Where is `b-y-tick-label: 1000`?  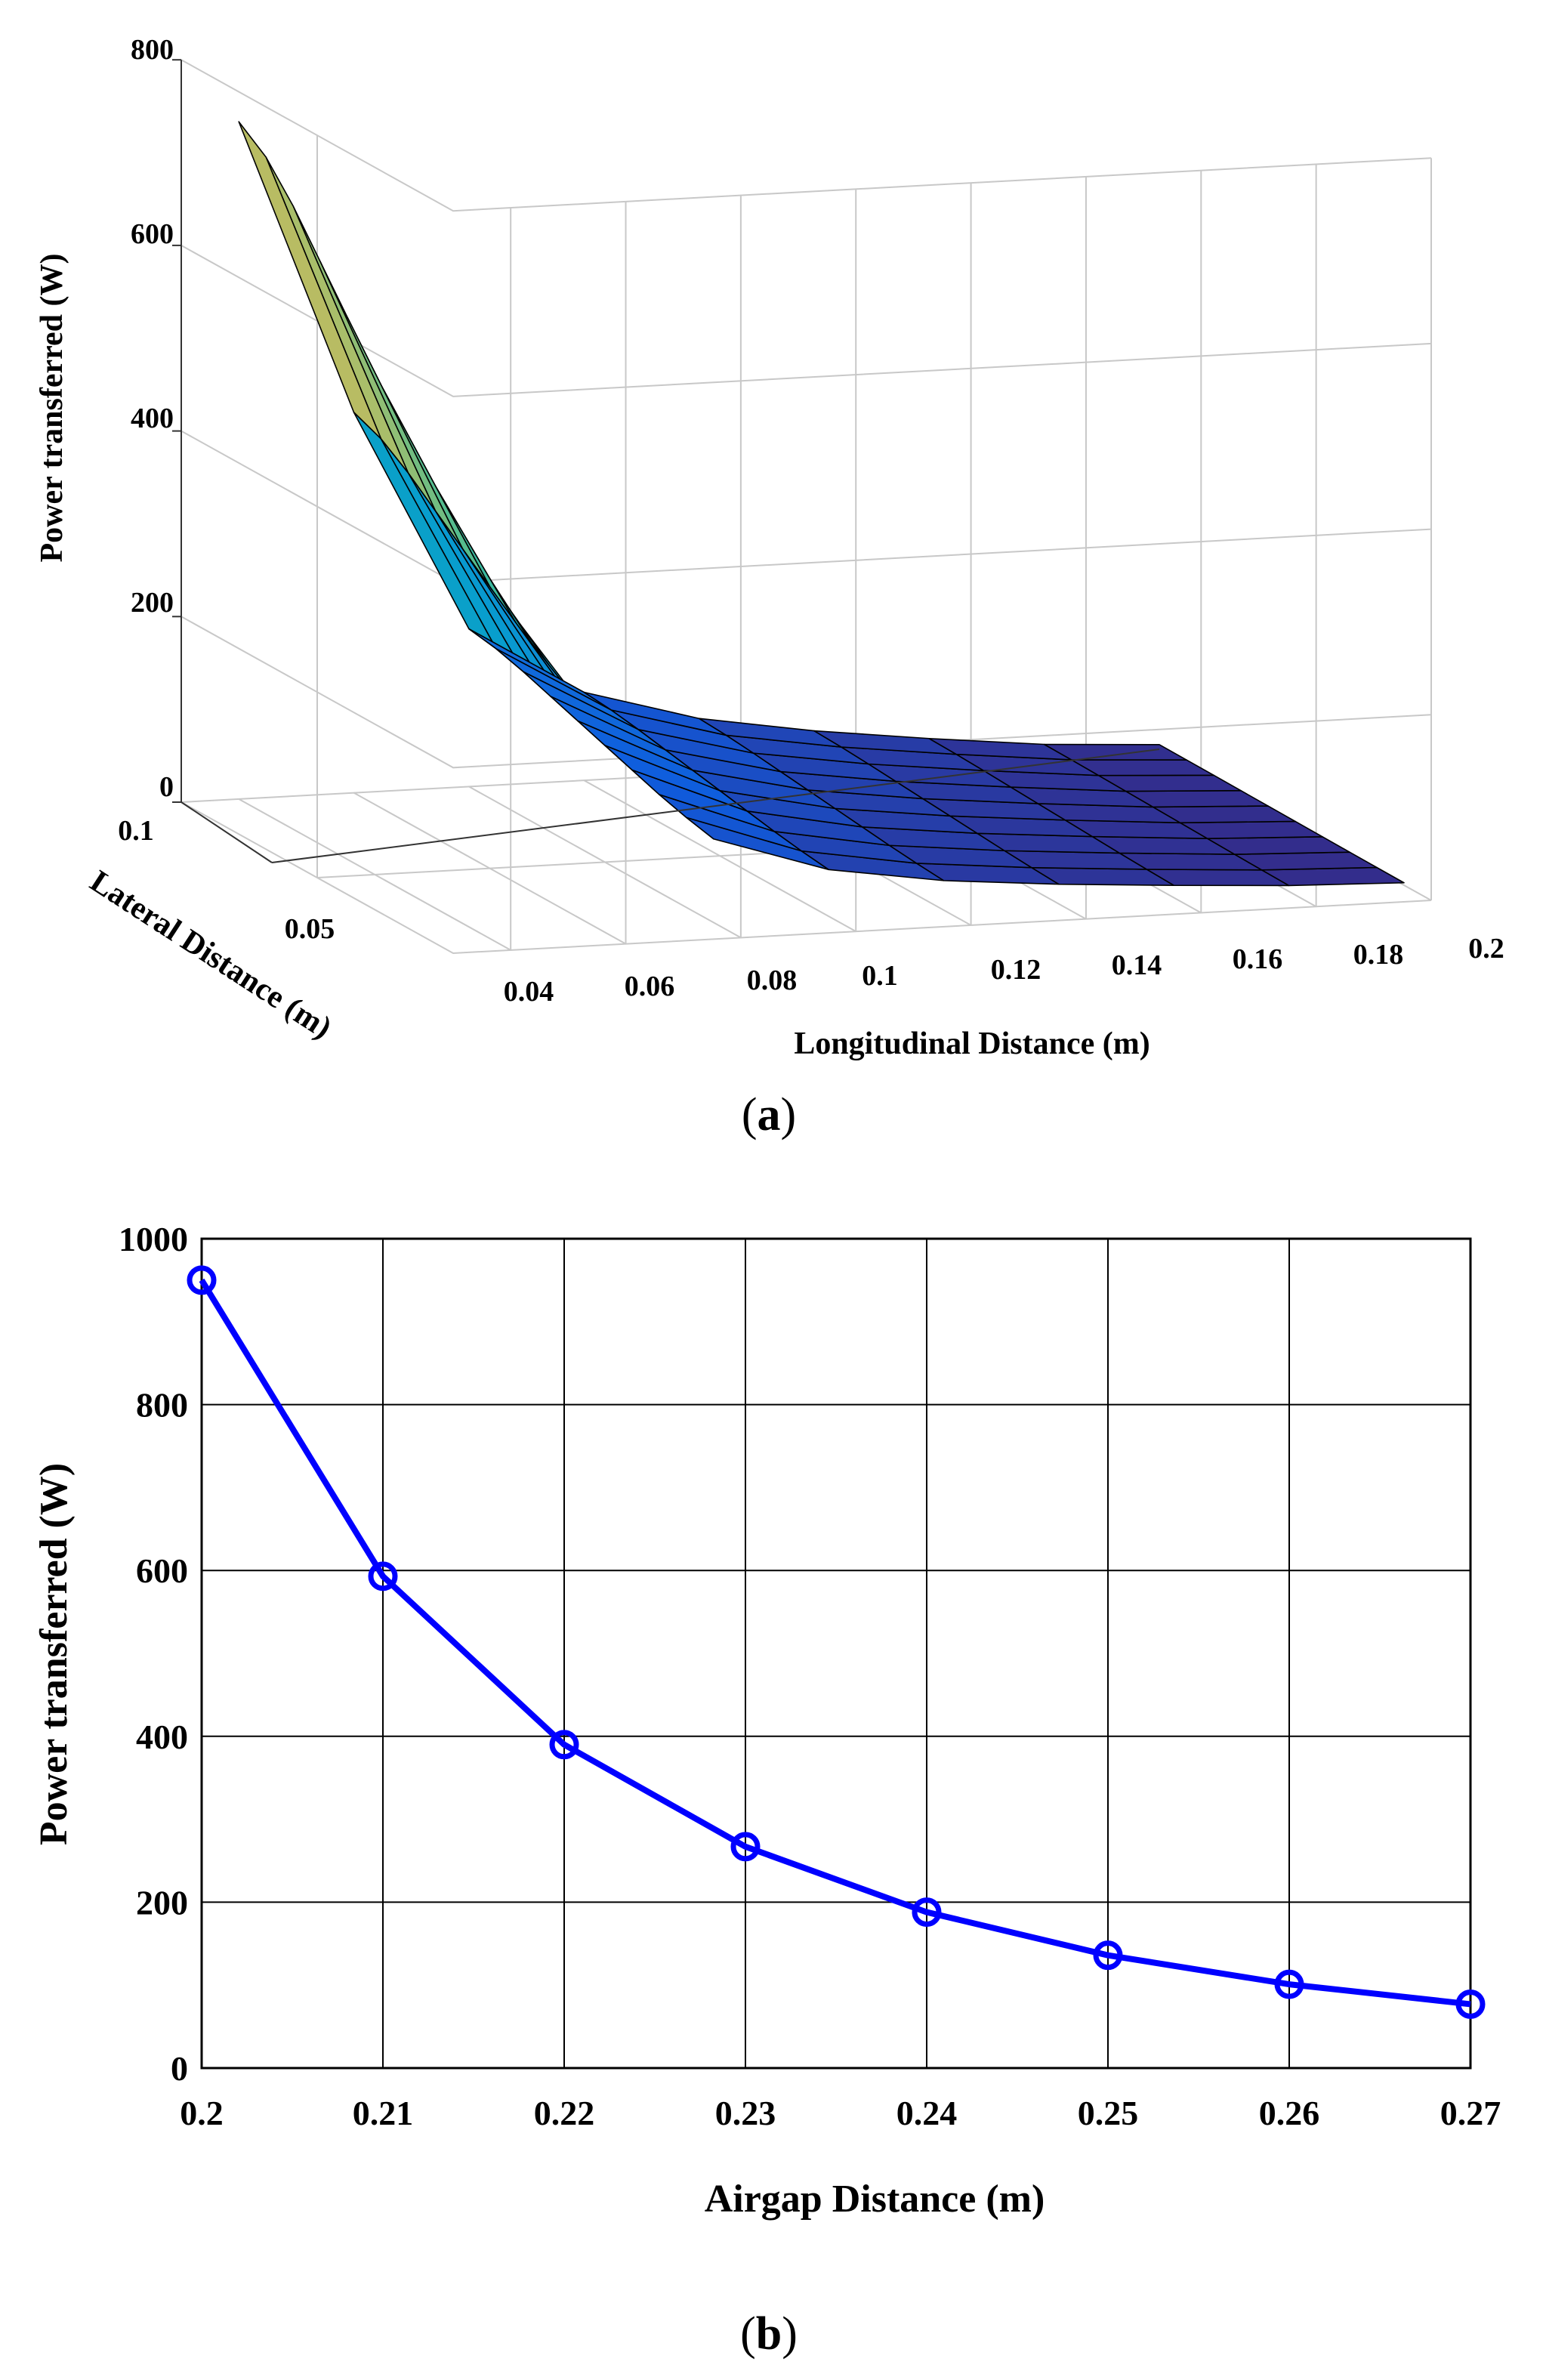
b-y-tick-label: 1000 is located at coordinates (154, 1239).